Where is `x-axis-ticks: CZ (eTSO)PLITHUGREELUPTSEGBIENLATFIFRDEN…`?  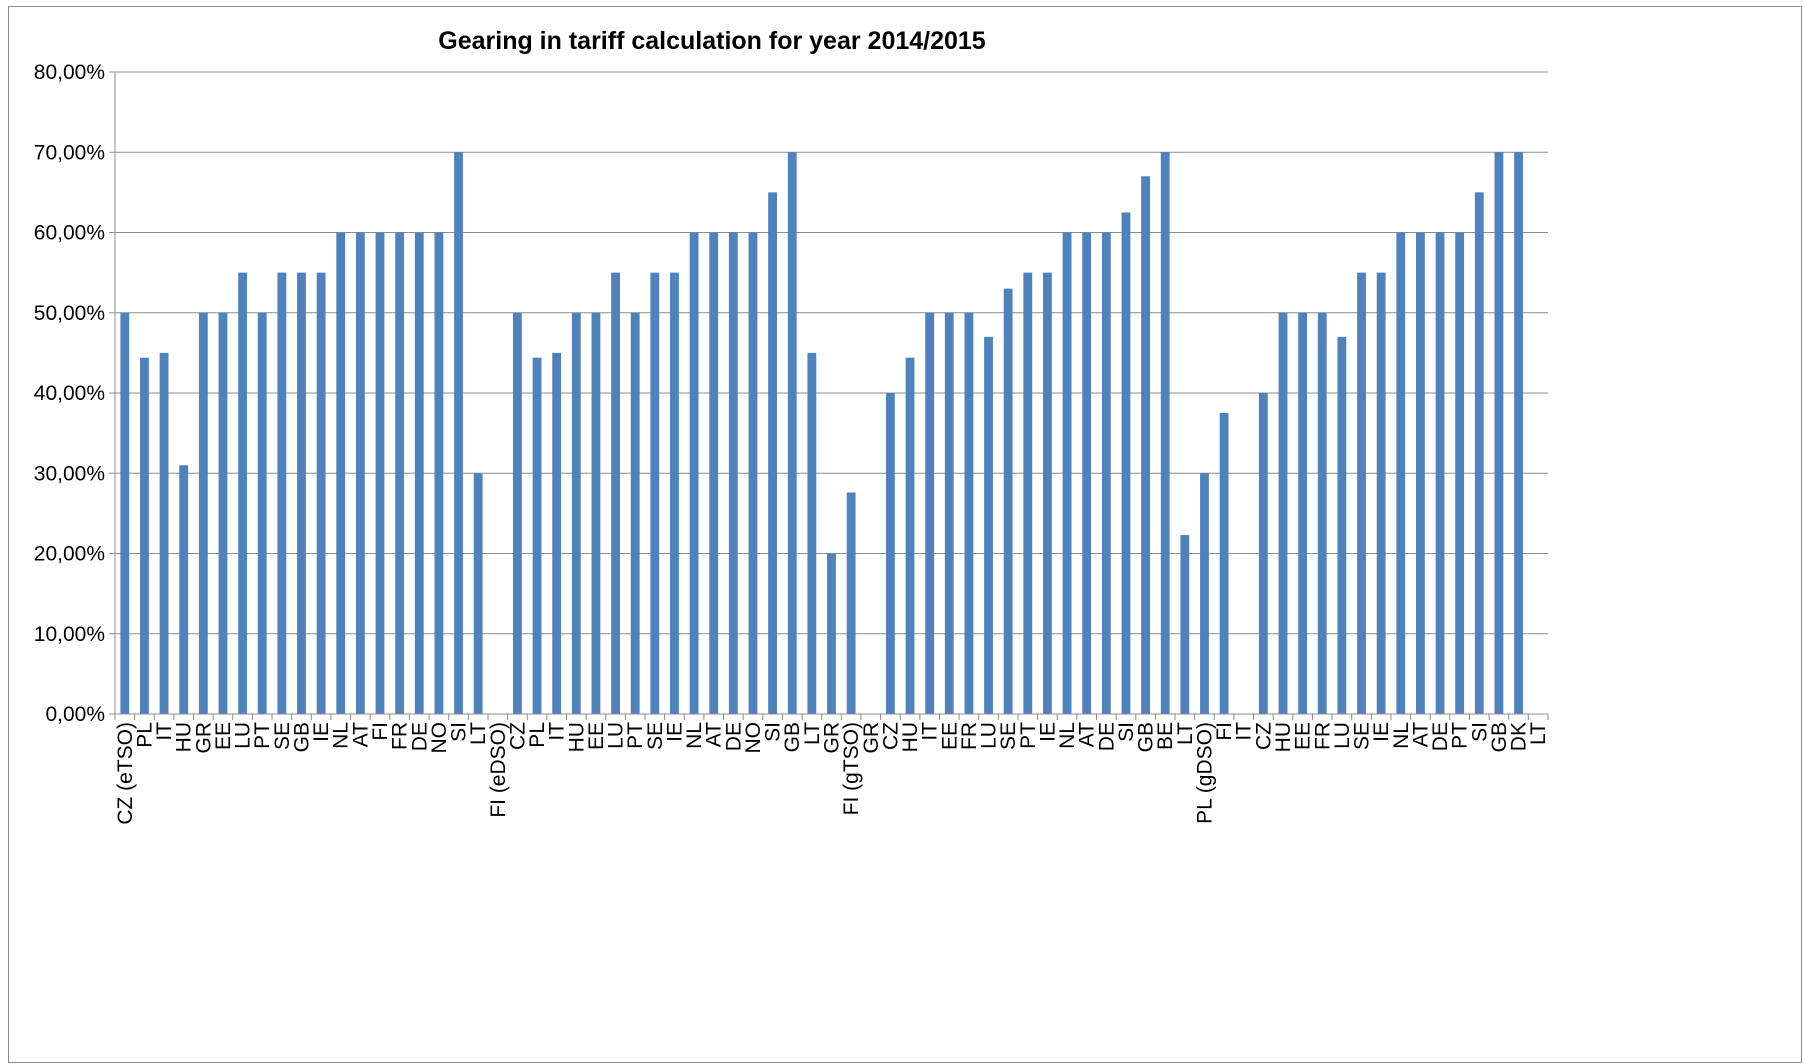 x-axis-ticks: CZ (eTSO)PLITHUGREELUPTSEGBIENLATFIFRDEN… is located at coordinates (832, 769).